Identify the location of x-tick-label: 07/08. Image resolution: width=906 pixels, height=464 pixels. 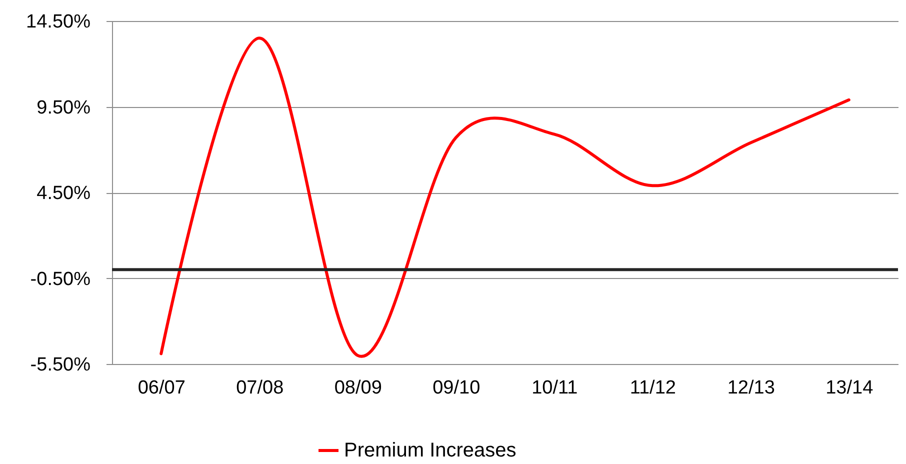
(260, 388).